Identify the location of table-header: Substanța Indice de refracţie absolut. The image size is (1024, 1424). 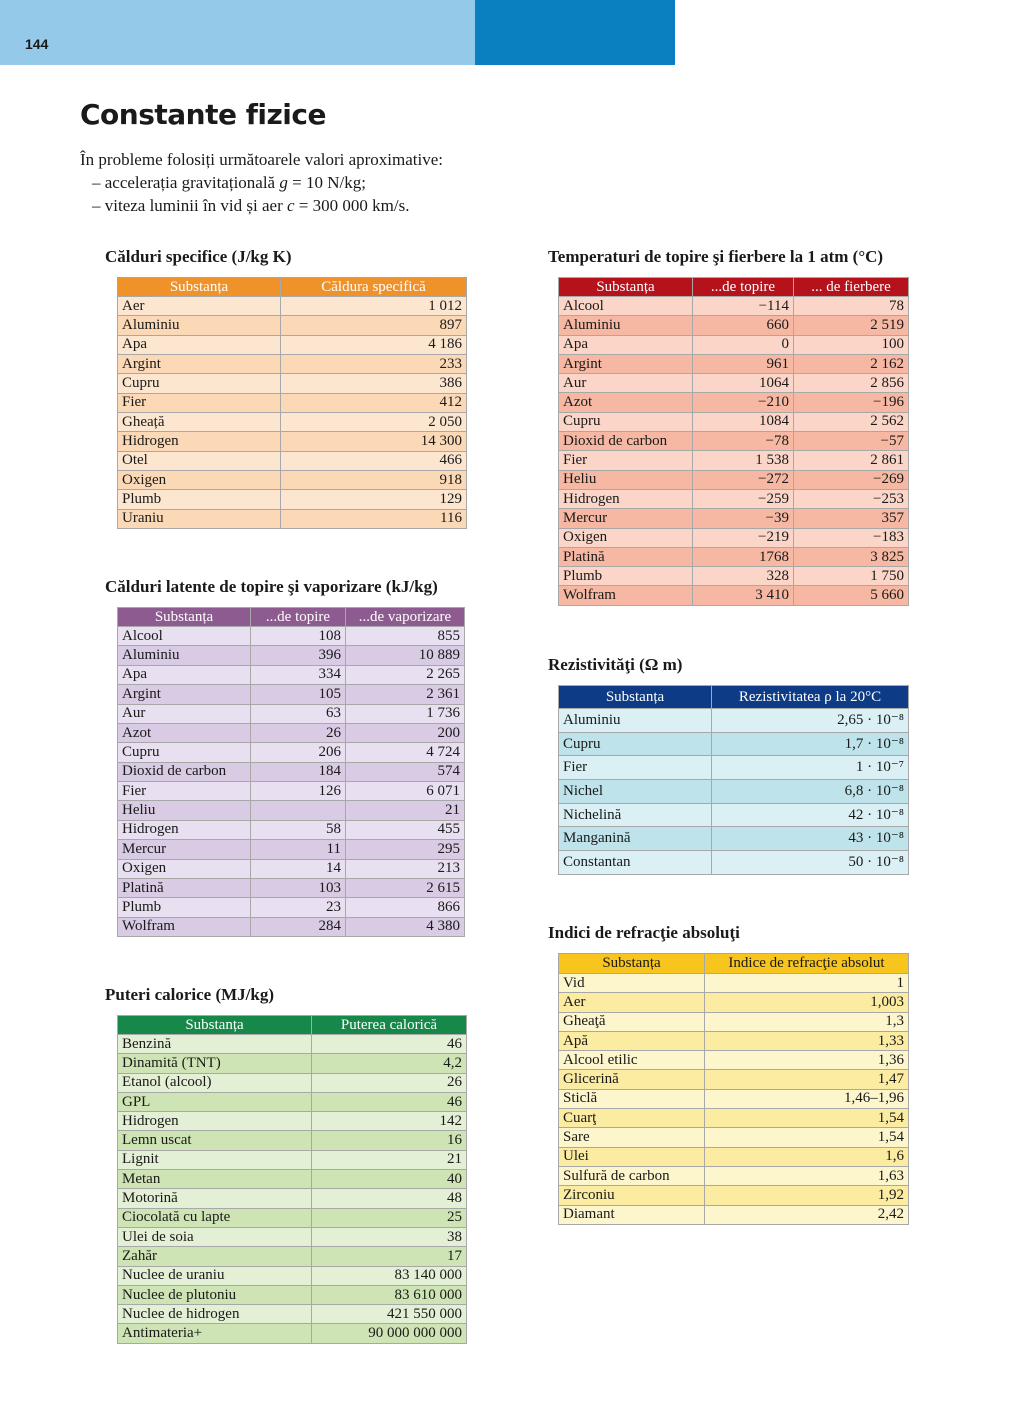
(733, 963).